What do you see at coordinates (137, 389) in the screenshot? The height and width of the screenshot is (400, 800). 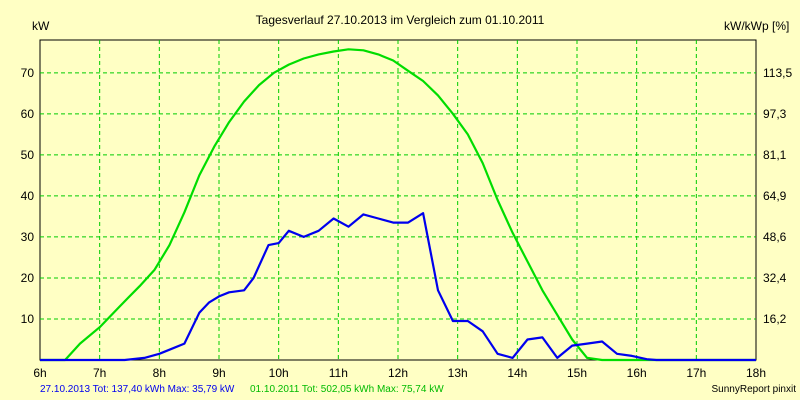 I see `legend-series-1: 27.10.2013 Tot: 137,40 kWh Max: 35,79 kW` at bounding box center [137, 389].